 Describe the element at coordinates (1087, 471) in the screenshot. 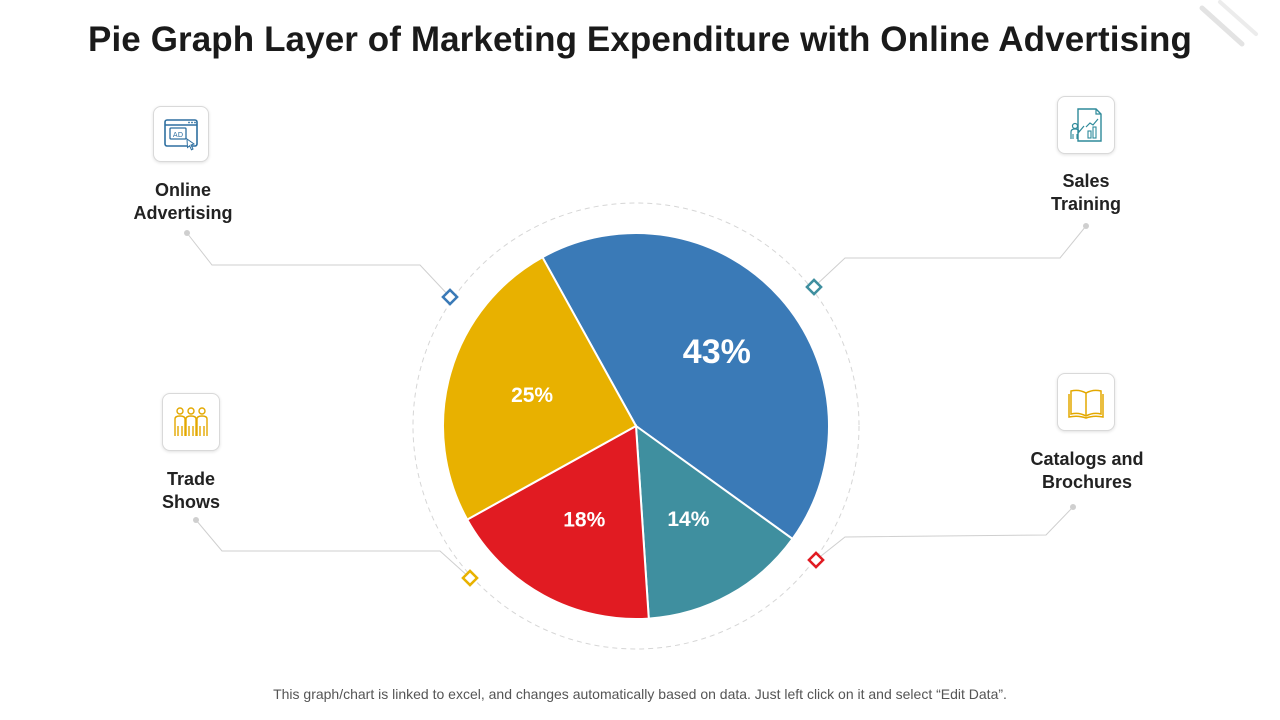

I see `label-catalogs-brochures: Catalogs and Brochures` at that location.